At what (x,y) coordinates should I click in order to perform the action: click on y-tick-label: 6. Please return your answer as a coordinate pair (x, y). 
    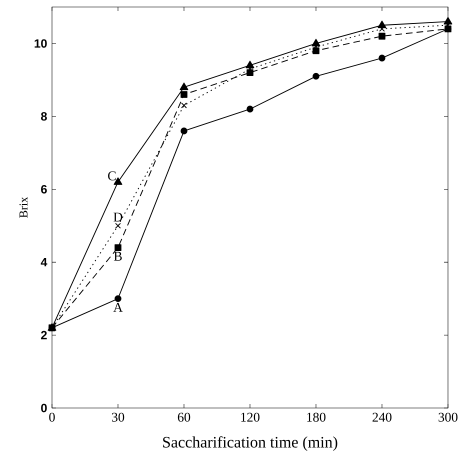
    Looking at the image, I should click on (44, 189).